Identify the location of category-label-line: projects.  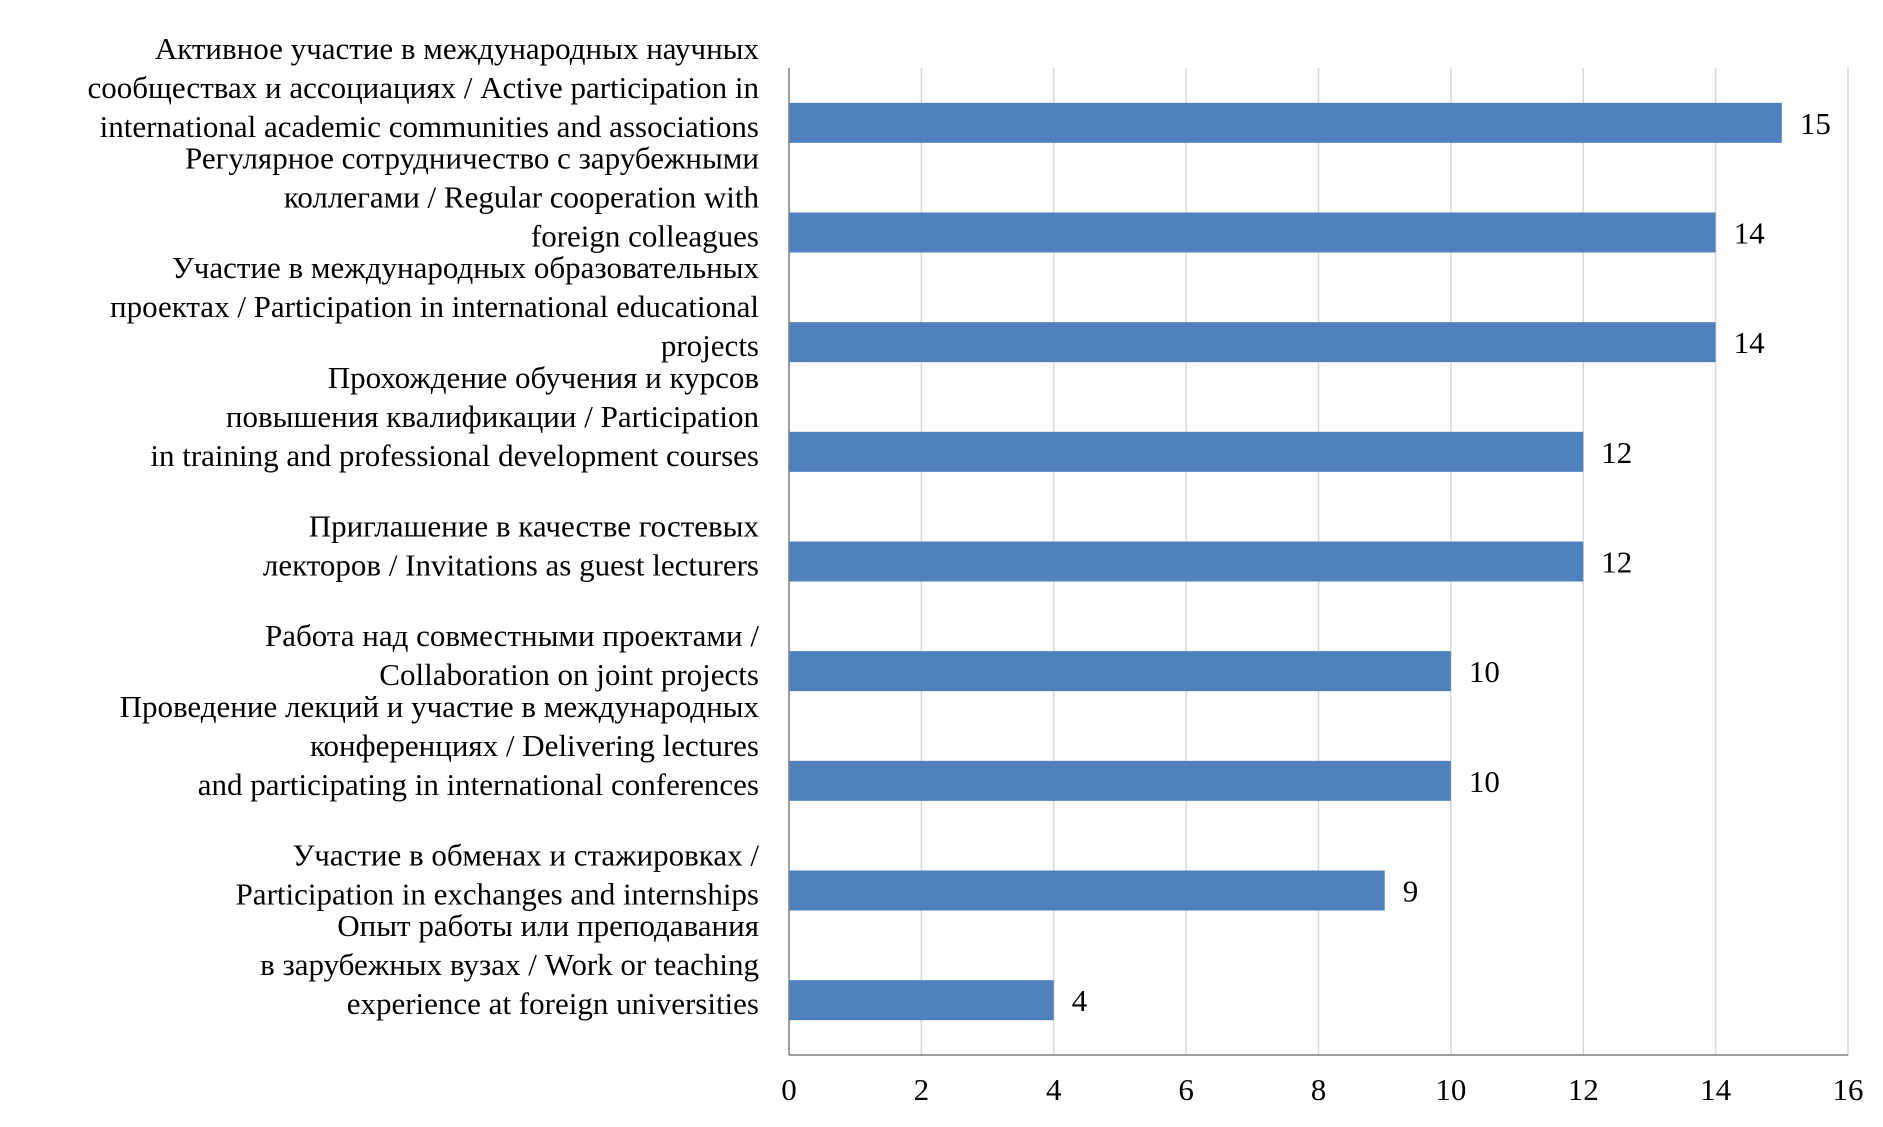
(710, 345).